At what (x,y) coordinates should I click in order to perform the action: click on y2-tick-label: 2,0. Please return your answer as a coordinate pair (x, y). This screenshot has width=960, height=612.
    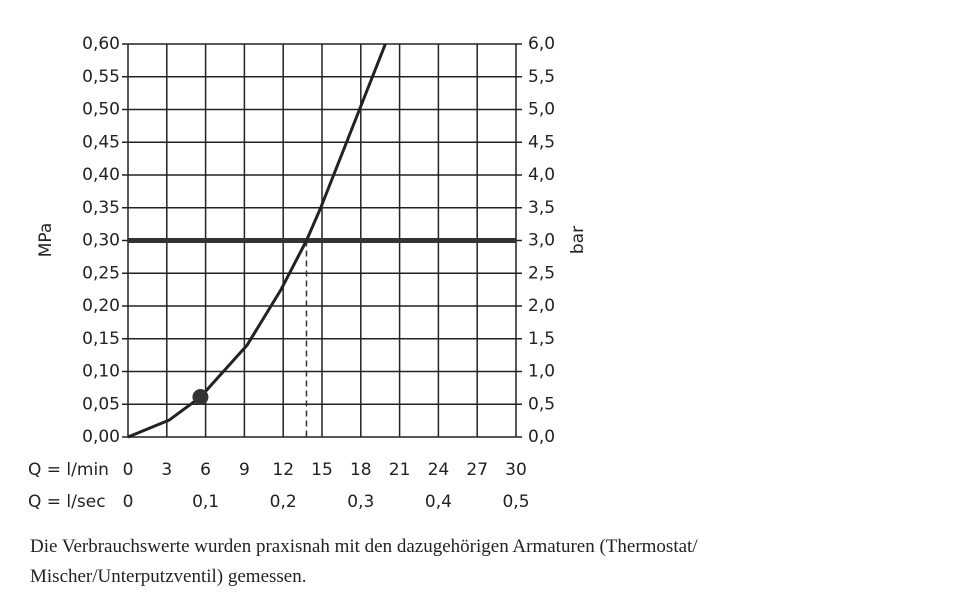
    Looking at the image, I should click on (541, 306).